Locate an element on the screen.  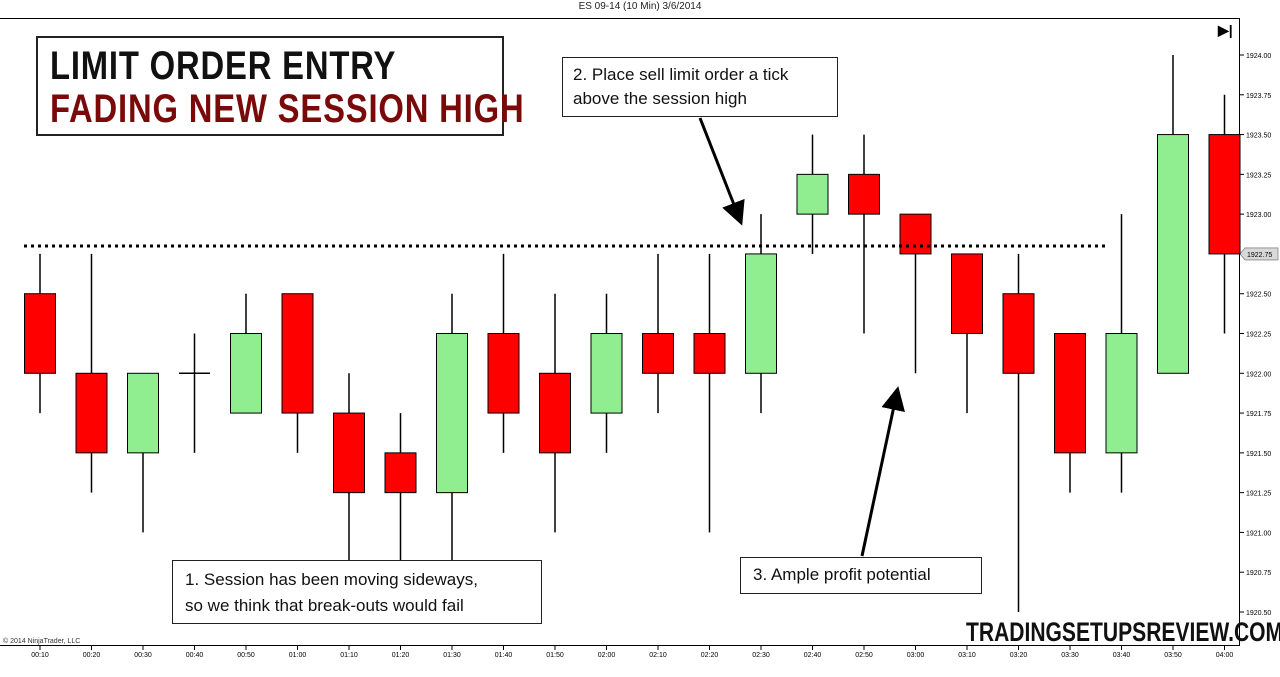
annotation-line: above the session high is located at coordinates (660, 98).